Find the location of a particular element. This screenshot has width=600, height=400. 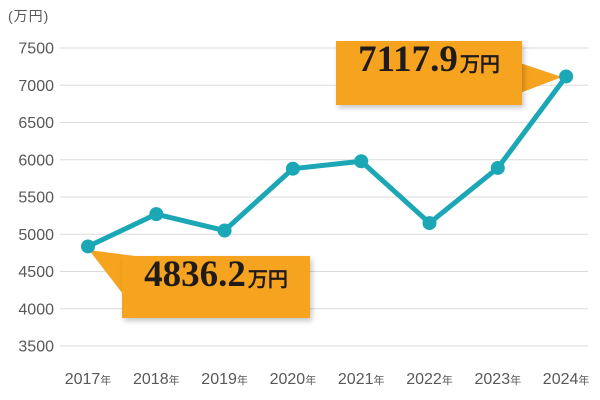

y-tick-label: 3500 is located at coordinates (36, 347).